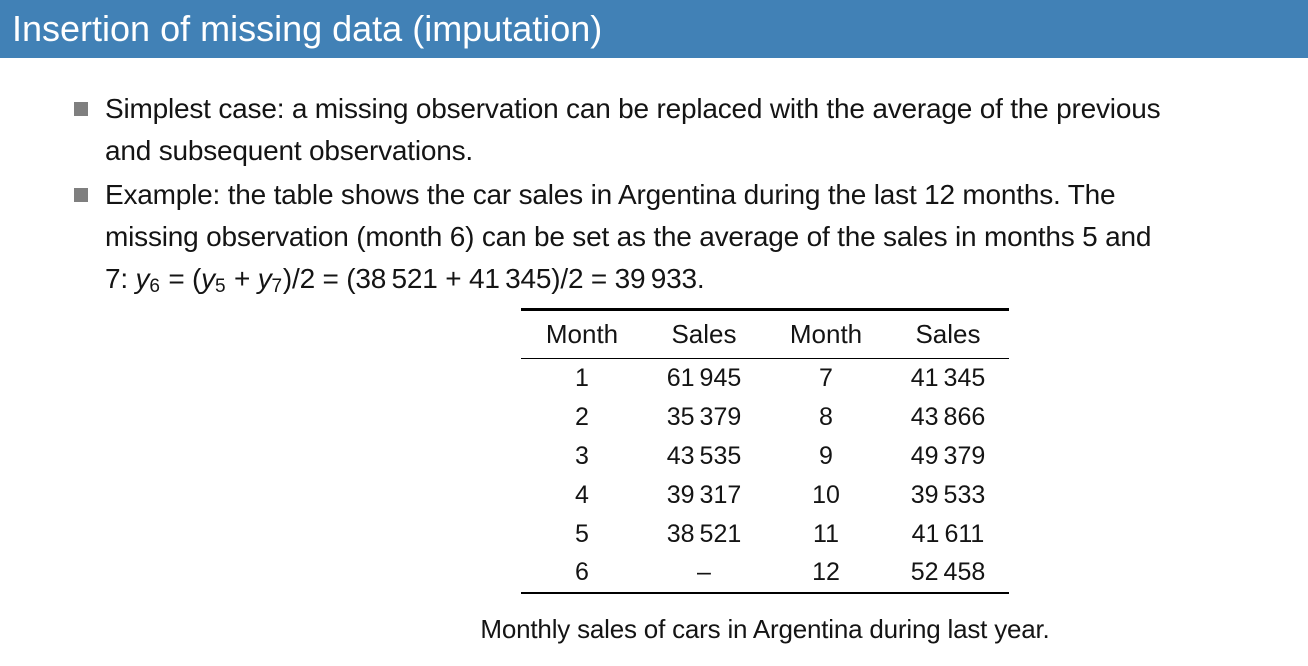  Describe the element at coordinates (826, 533) in the screenshot. I see `table-cell: 11` at that location.